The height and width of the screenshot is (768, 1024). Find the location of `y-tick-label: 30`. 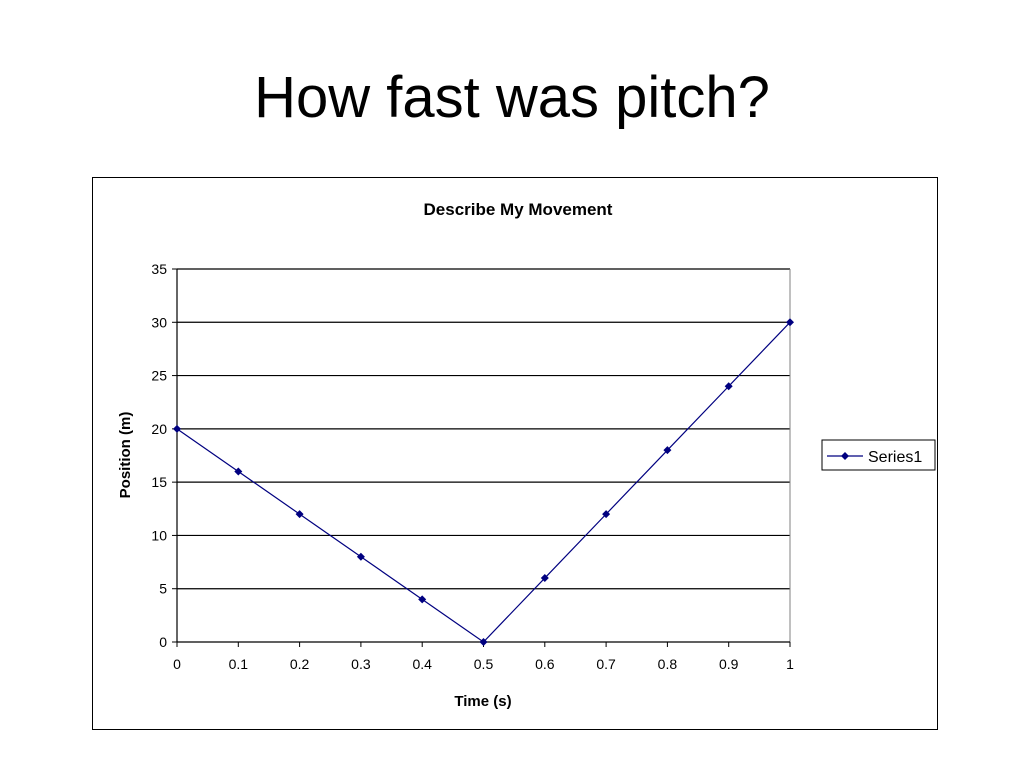

y-tick-label: 30 is located at coordinates (159, 322).